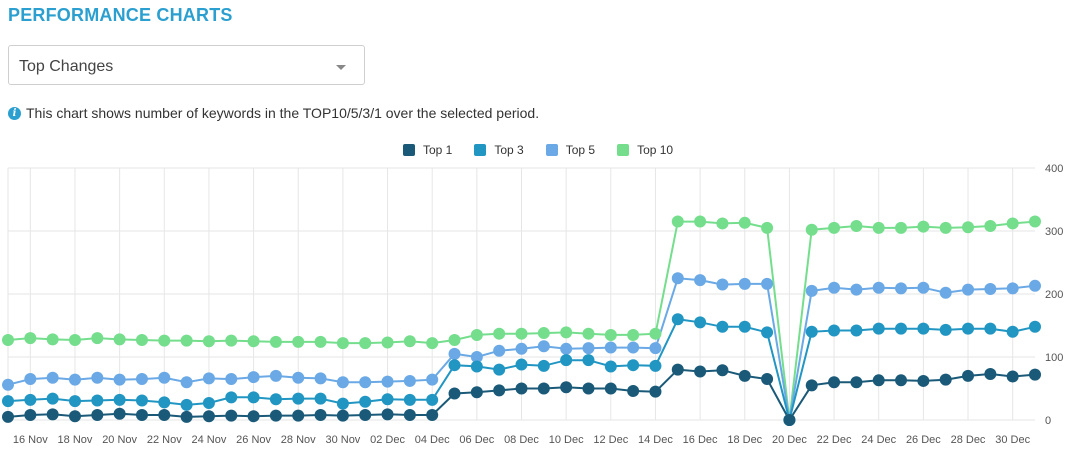 The width and height of the screenshot is (1080, 456). What do you see at coordinates (623, 150) in the screenshot?
I see `legend-swatch-top10` at bounding box center [623, 150].